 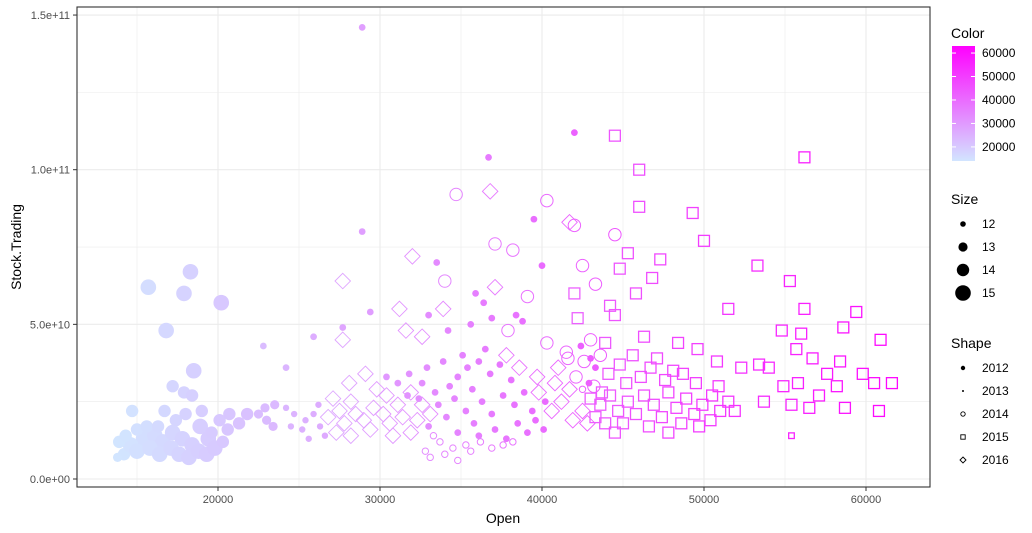 What do you see at coordinates (503, 518) in the screenshot?
I see `x-axis-title: Open` at bounding box center [503, 518].